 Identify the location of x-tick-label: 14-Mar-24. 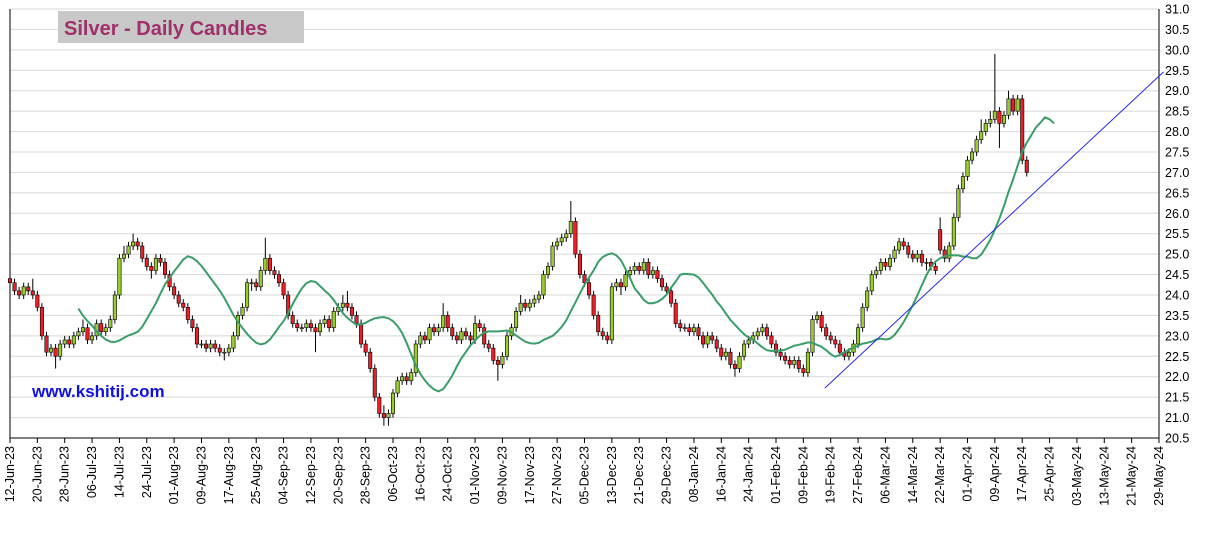
(913, 475).